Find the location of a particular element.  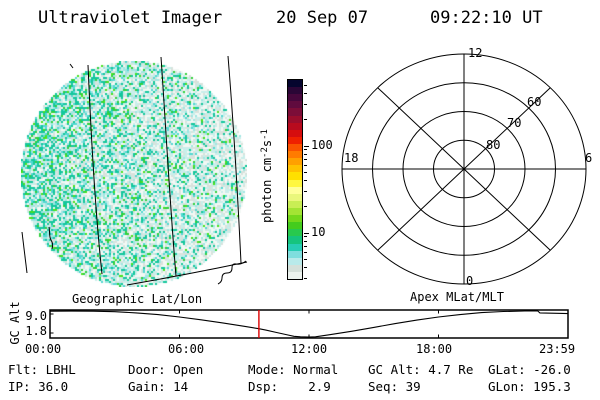

header-time: 09:22:10 UT is located at coordinates (486, 18).